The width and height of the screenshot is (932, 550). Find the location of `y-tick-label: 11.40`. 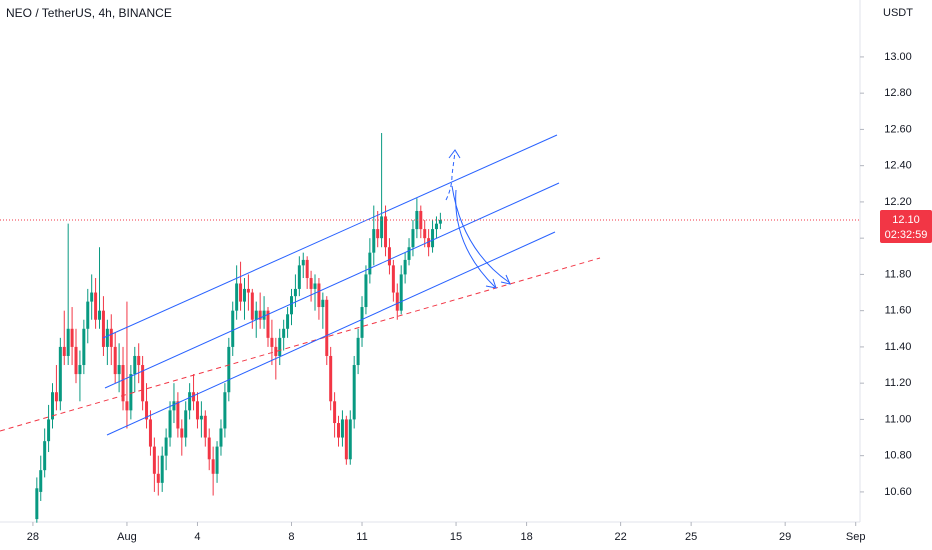

y-tick-label: 11.40 is located at coordinates (898, 347).